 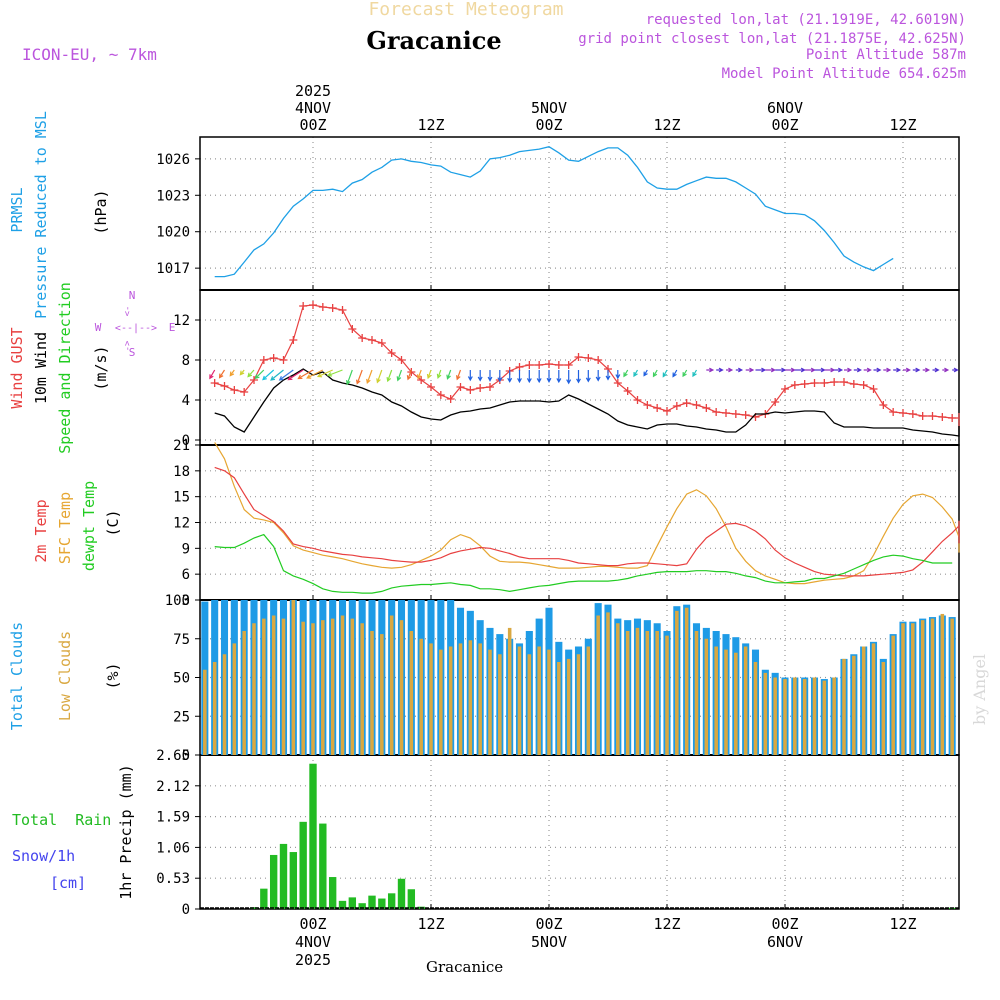 I want to click on bottom-location-label: Gracanice, so click(x=464, y=967).